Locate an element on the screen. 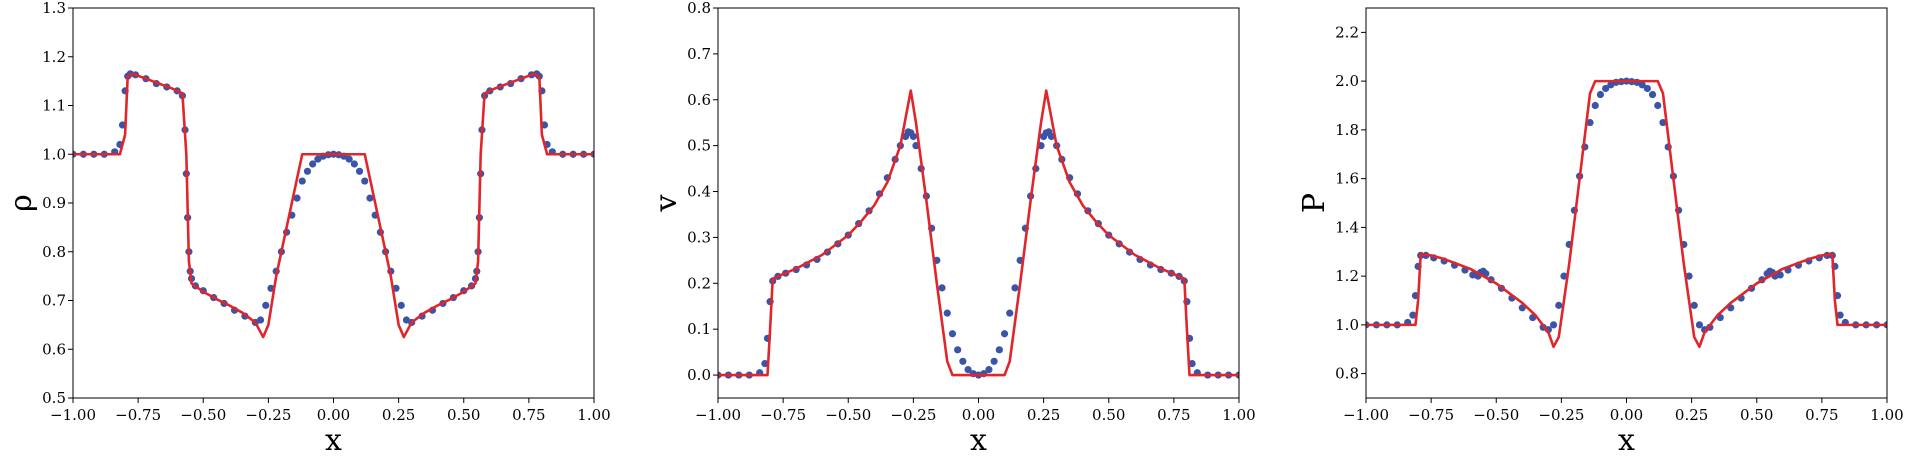 The width and height of the screenshot is (1905, 464). y-tick-label: 0.1 is located at coordinates (699, 329).